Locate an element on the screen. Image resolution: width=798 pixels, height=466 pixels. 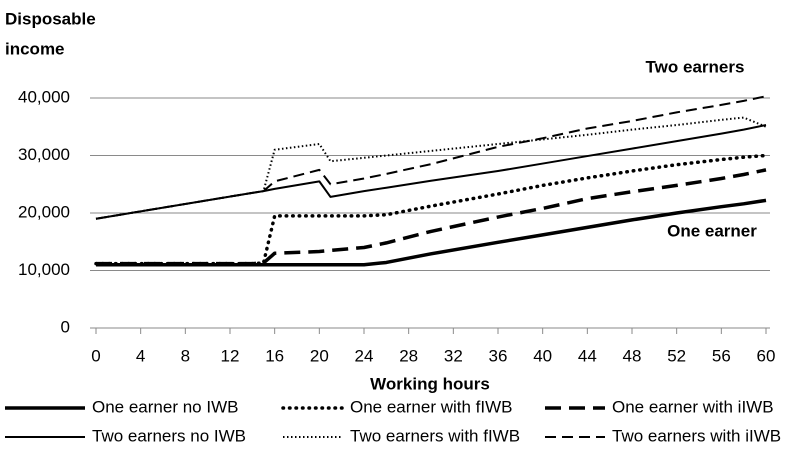
legend-label: Two earners with iIWB is located at coordinates (696, 435).